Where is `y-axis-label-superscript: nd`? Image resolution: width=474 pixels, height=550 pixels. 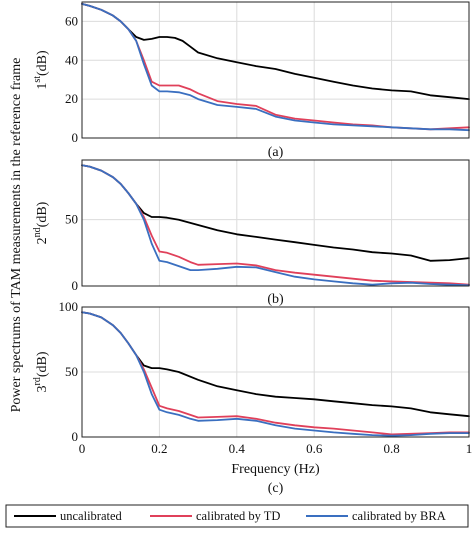
y-axis-label-superscript: nd is located at coordinates (37, 232).